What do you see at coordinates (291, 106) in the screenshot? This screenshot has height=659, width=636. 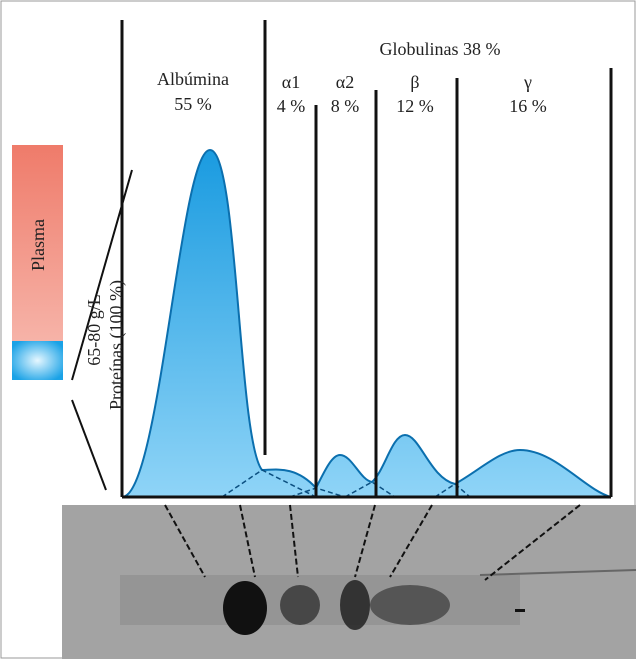 I see `fraction-percent: 4 %` at bounding box center [291, 106].